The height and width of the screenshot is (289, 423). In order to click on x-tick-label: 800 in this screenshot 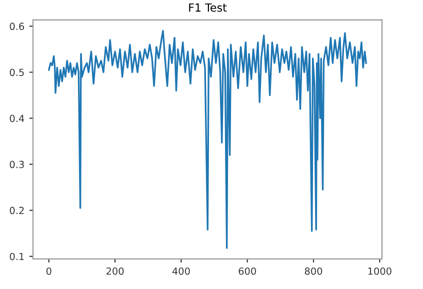, I will do `click(313, 271)`.